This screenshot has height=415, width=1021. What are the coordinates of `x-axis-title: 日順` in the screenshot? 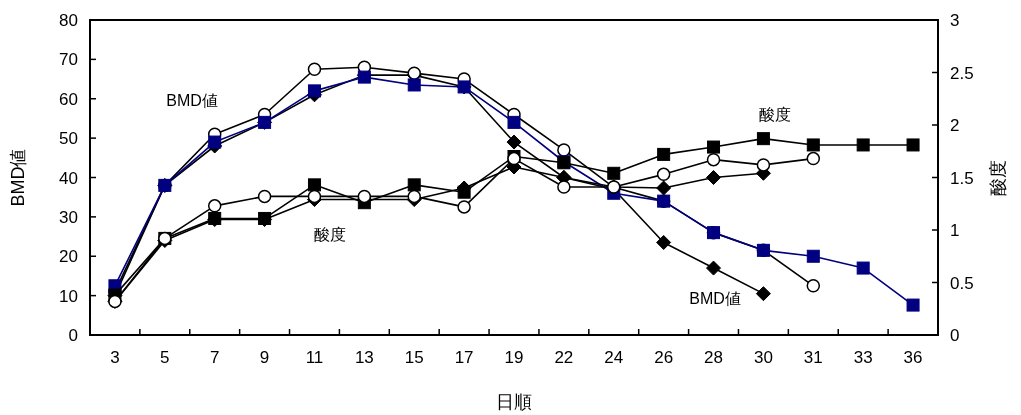 It's located at (514, 402).